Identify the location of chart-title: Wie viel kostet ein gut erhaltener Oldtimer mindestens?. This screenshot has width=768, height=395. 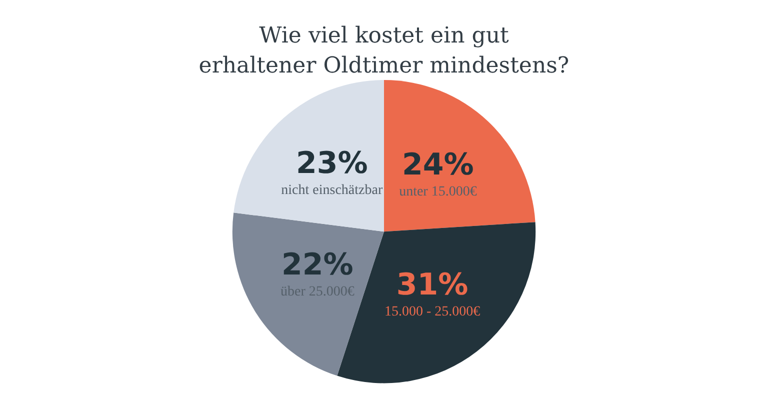
(384, 51).